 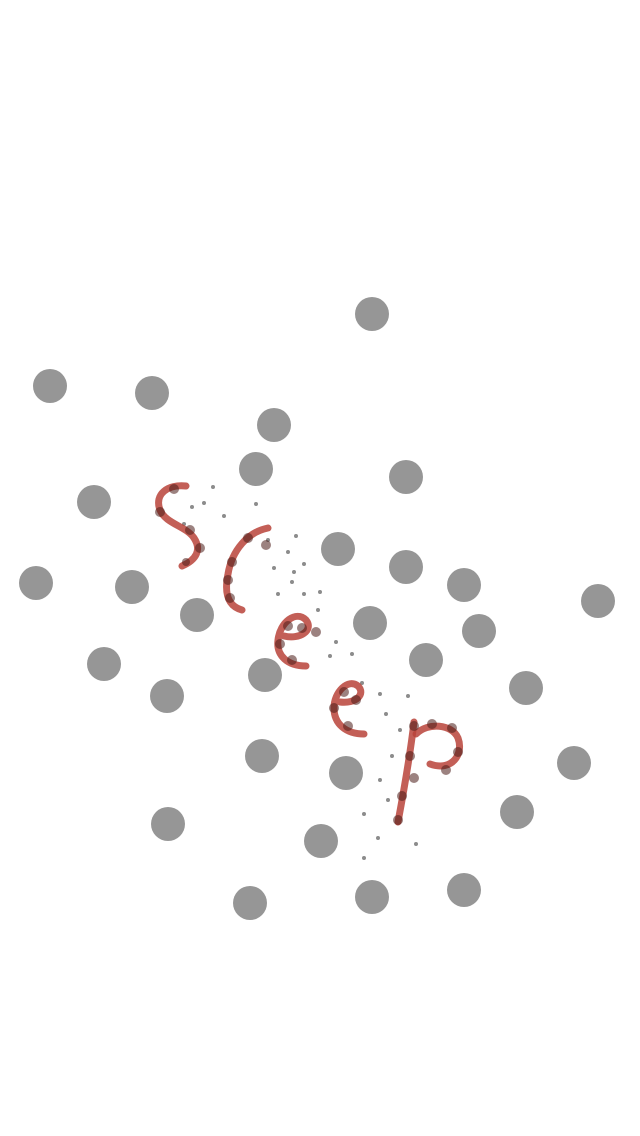 What do you see at coordinates (348, 709) in the screenshot?
I see `letter-e2-stroke` at bounding box center [348, 709].